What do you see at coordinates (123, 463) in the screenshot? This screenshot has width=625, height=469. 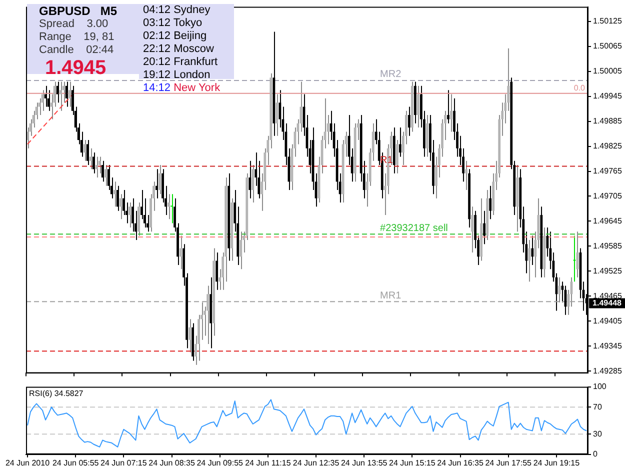 I see `category-label: 24 Jun 07:15` at bounding box center [123, 463].